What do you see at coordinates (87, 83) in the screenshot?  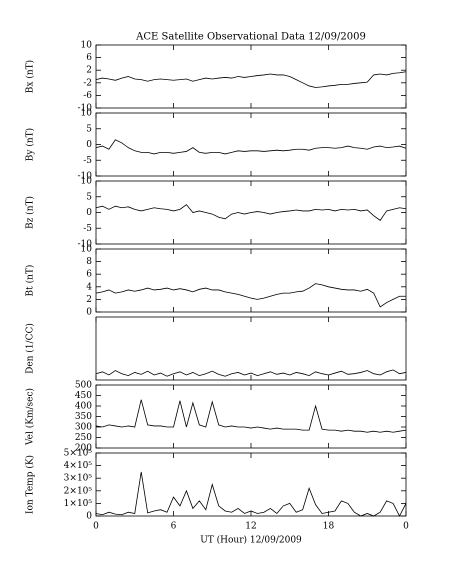 I see `y-tick-label: -2` at bounding box center [87, 83].